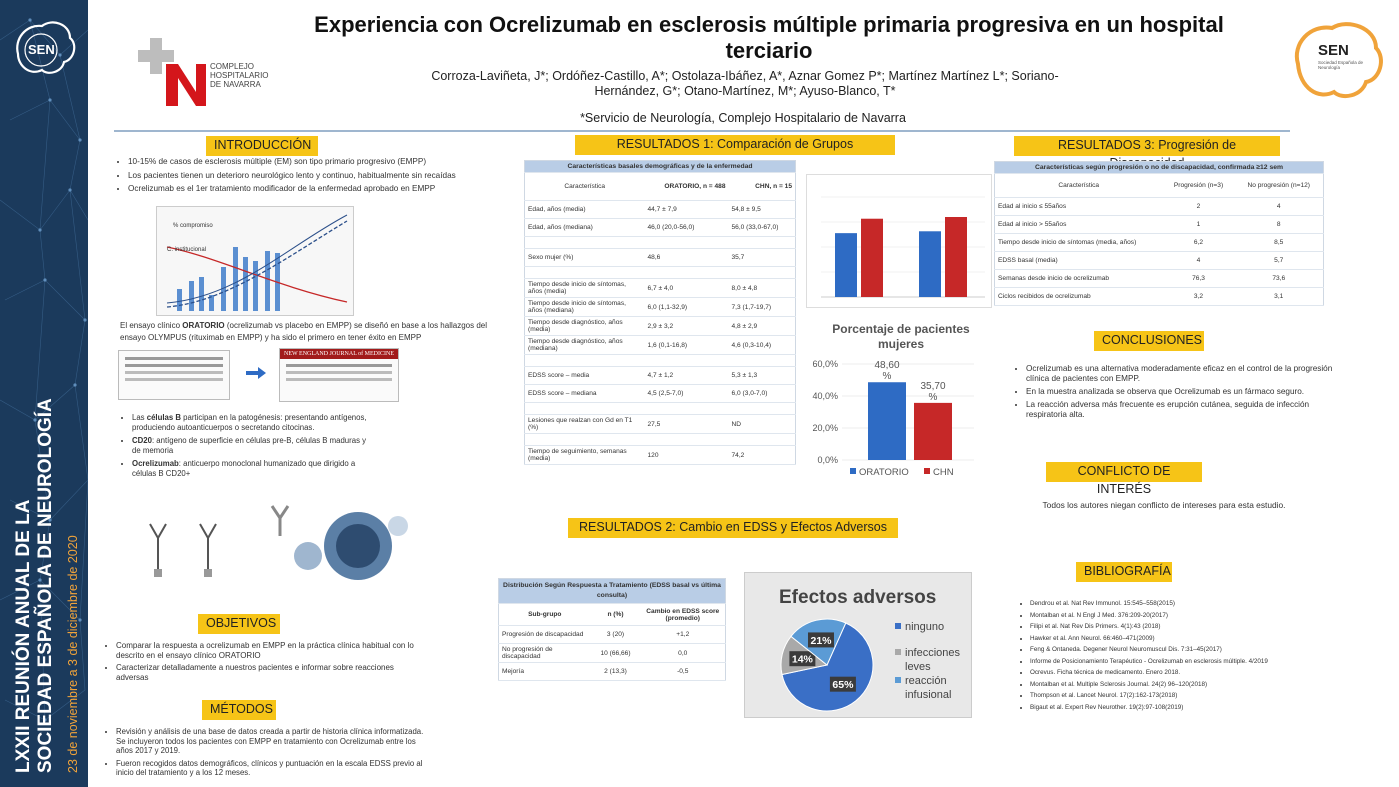  Describe the element at coordinates (339, 542) in the screenshot. I see `bcell-cd20-icon` at that location.